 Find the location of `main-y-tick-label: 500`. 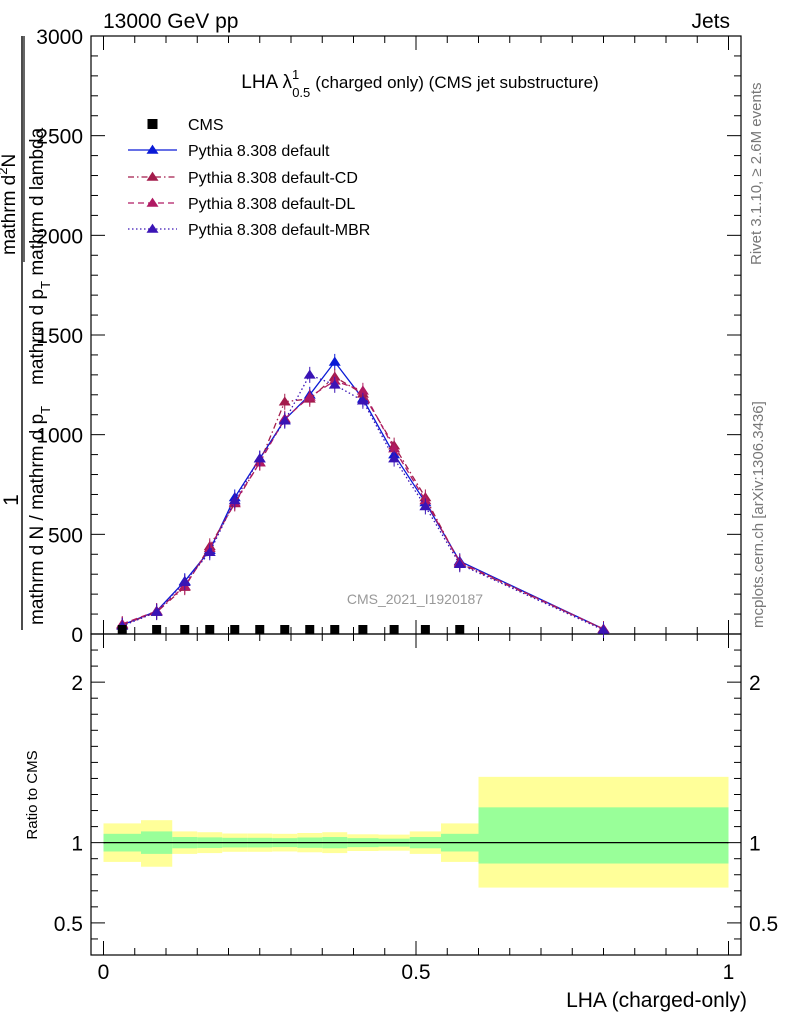

main-y-tick-label: 500 is located at coordinates (65, 535).